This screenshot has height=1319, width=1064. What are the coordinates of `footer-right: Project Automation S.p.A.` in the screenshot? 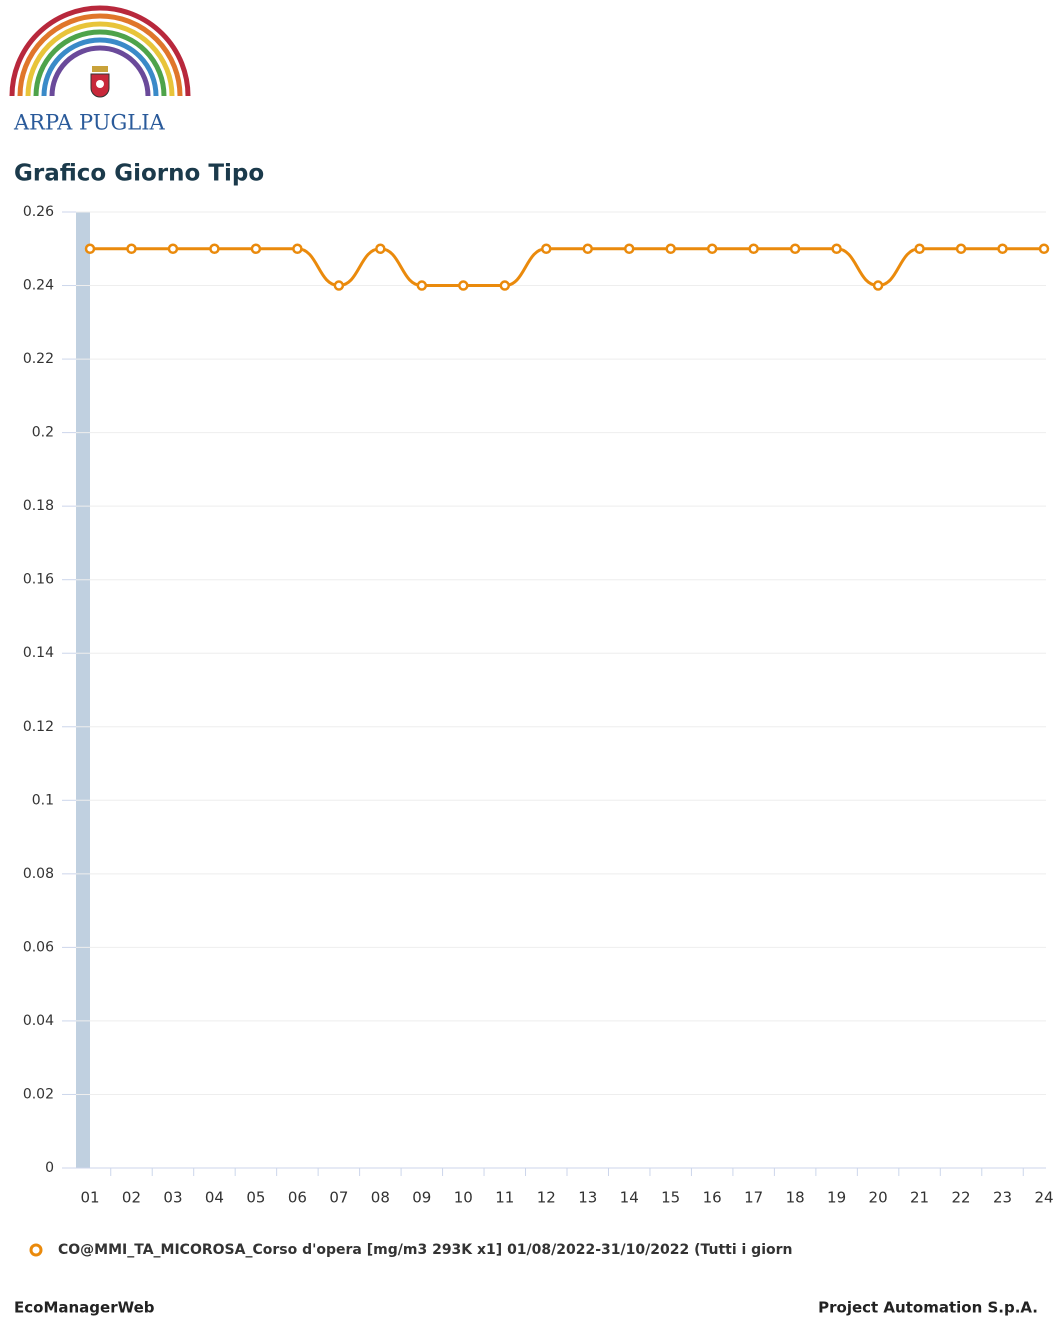 It's located at (928, 1308).